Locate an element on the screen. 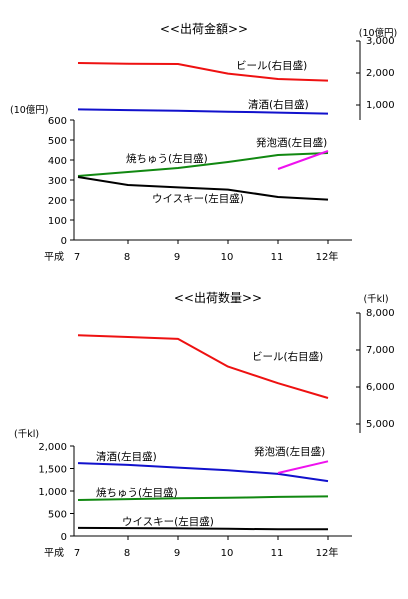  left-tick-label: 100 is located at coordinates (57, 221).